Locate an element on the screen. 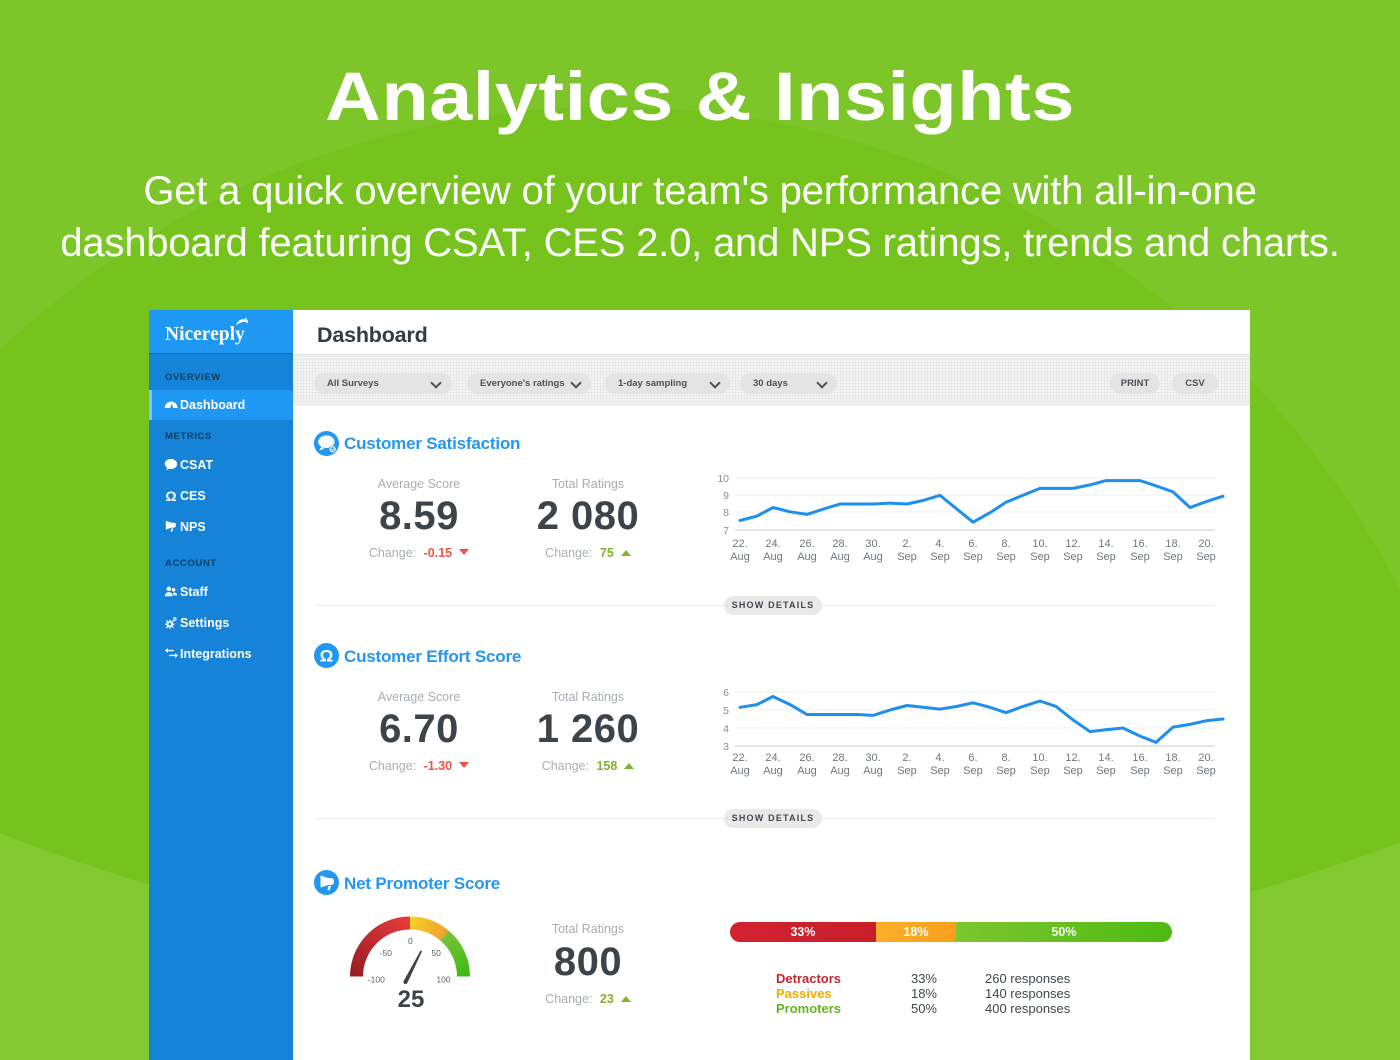  svg-text: 8 is located at coordinates (726, 513).